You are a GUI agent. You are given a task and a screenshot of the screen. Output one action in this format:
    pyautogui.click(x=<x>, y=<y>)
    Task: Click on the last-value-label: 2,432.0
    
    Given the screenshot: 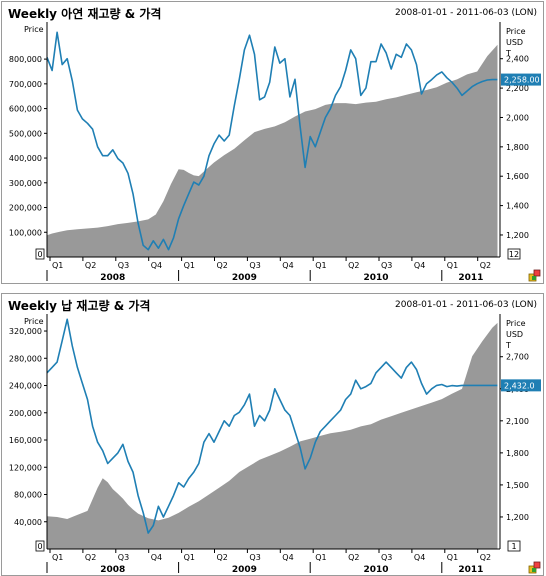 What is the action you would take?
    pyautogui.click(x=519, y=385)
    